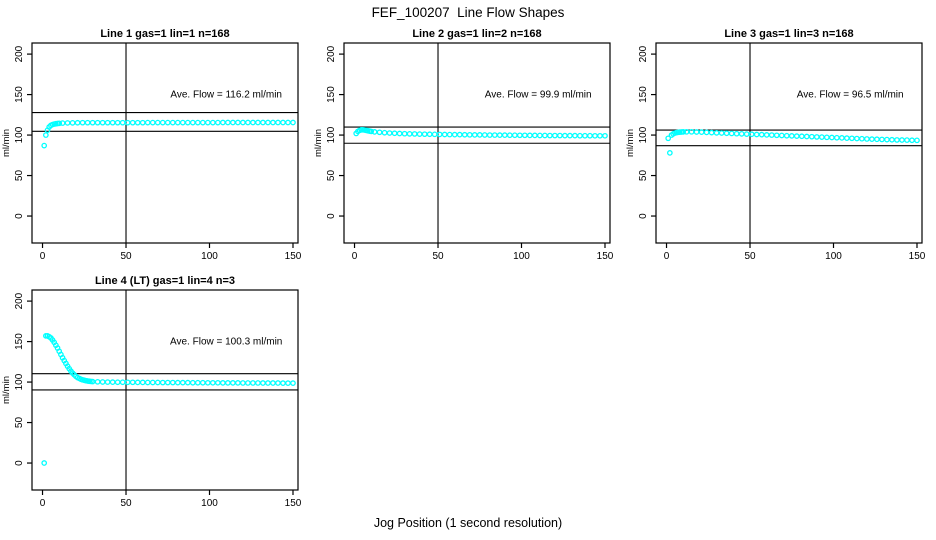 This screenshot has height=540, width=936. Describe the element at coordinates (331, 53) in the screenshot. I see `y-tick-label: 200` at that location.